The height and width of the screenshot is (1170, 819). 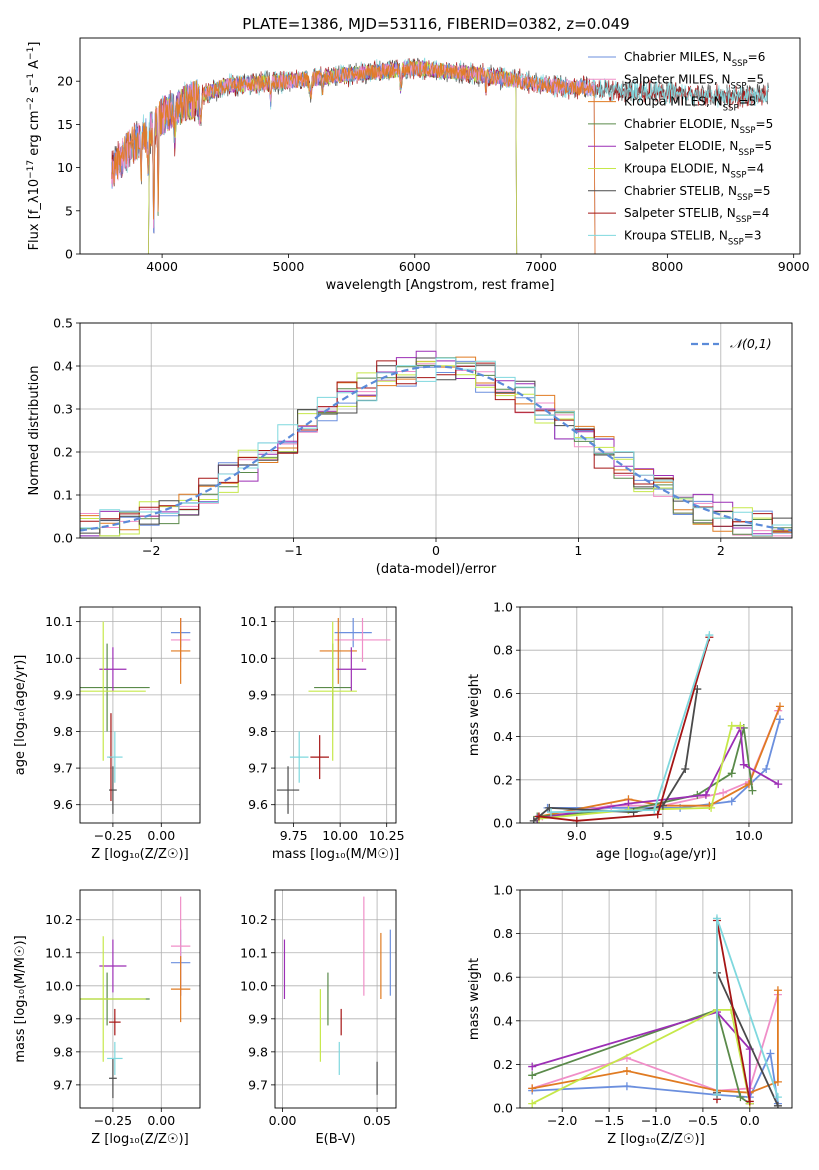 I want to click on x-tick-label: 8000, so click(x=667, y=266).